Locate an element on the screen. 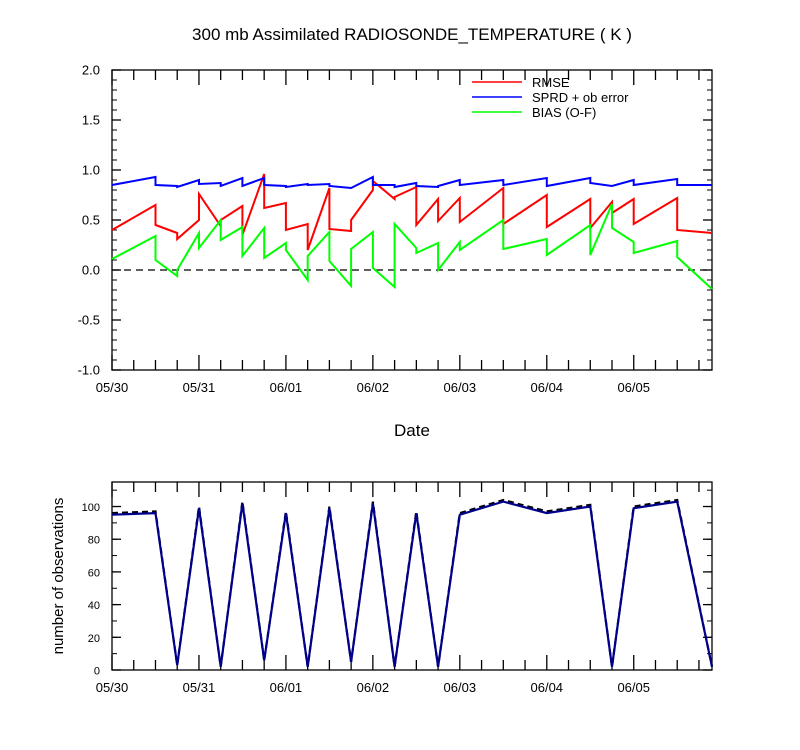 This screenshot has width=800, height=750. bottom-x-tick-label: 06/05 is located at coordinates (633, 687).